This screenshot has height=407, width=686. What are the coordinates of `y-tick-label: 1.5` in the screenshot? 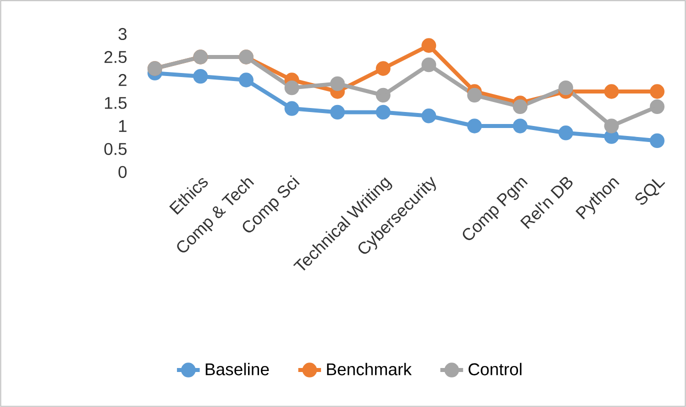 It's located at (115, 103).